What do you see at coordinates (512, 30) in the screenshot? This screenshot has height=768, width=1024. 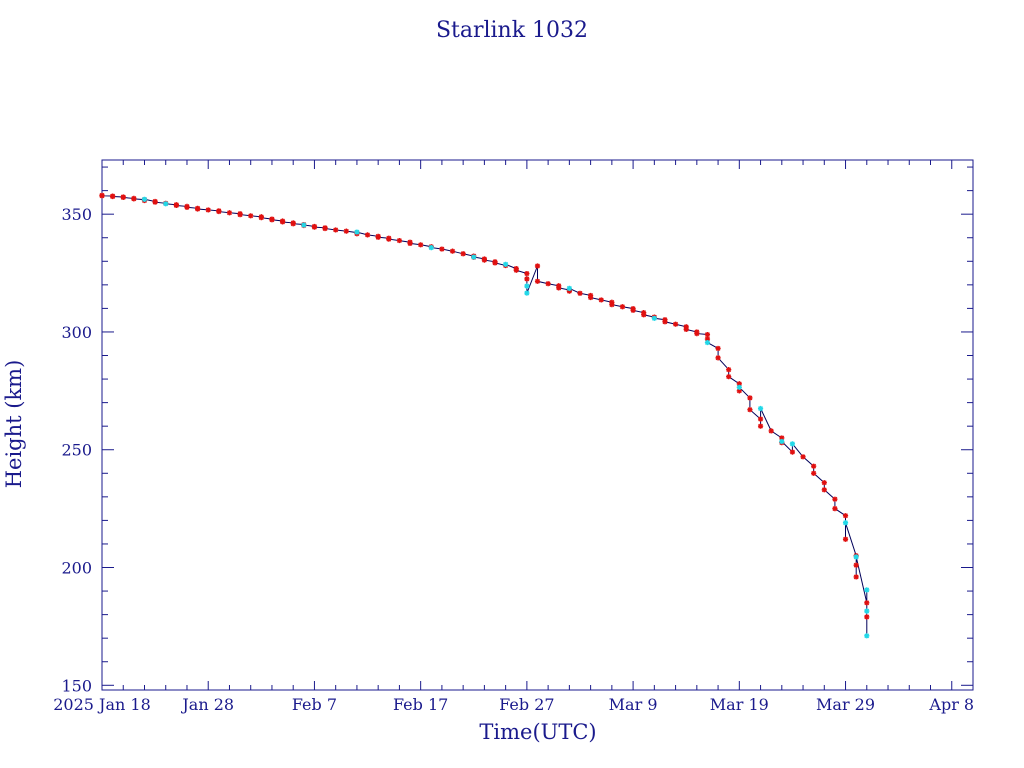 I see `chart-title: Starlink 1032` at bounding box center [512, 30].